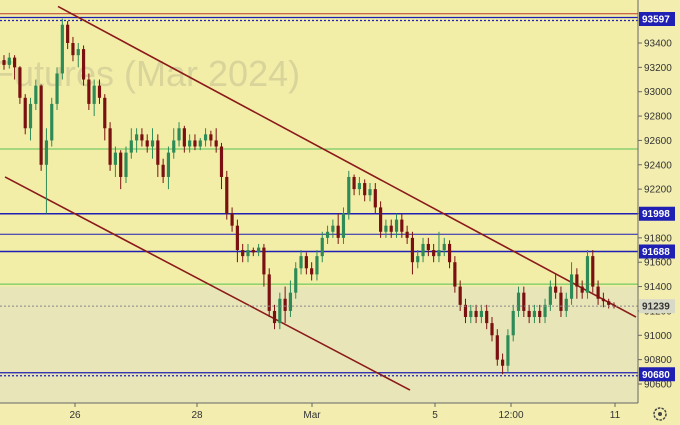 The image size is (680, 425). I want to click on level-badge-label: 90680, so click(656, 375).